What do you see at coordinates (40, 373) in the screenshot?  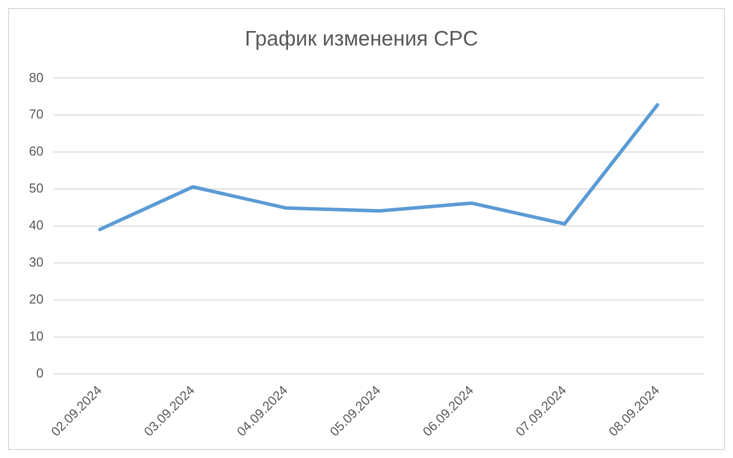 I see `y-tick-label: 0` at bounding box center [40, 373].